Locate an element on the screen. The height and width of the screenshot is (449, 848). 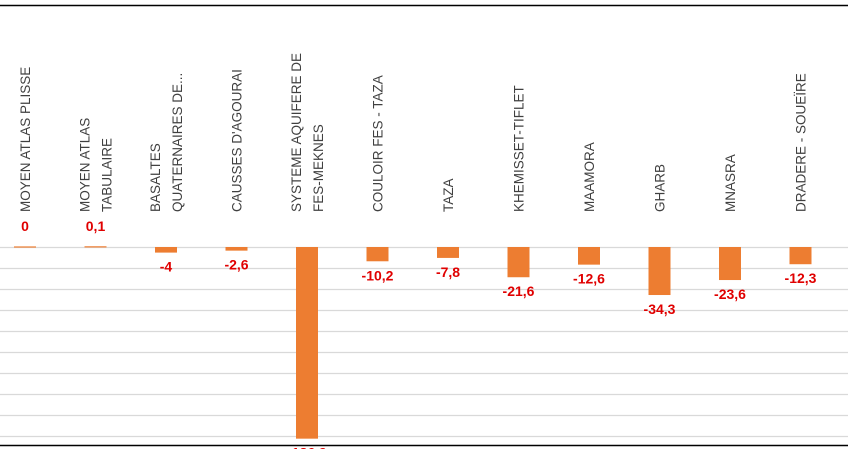
data-label: -10,2 is located at coordinates (378, 275).